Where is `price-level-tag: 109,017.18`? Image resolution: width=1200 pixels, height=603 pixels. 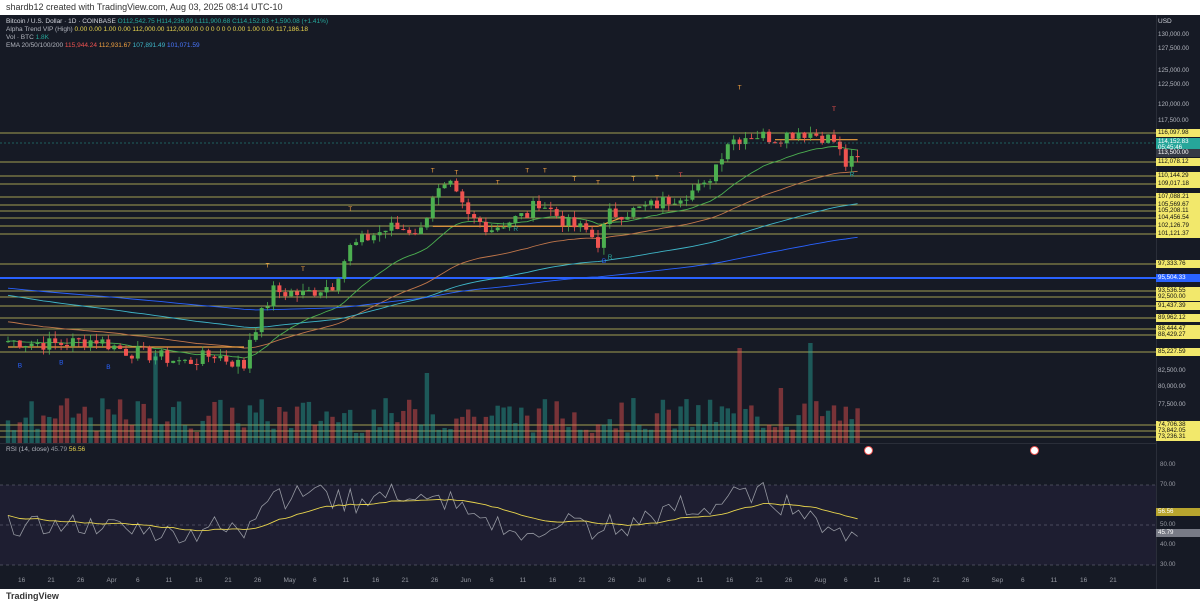 price-level-tag: 109,017.18 is located at coordinates (1178, 184).